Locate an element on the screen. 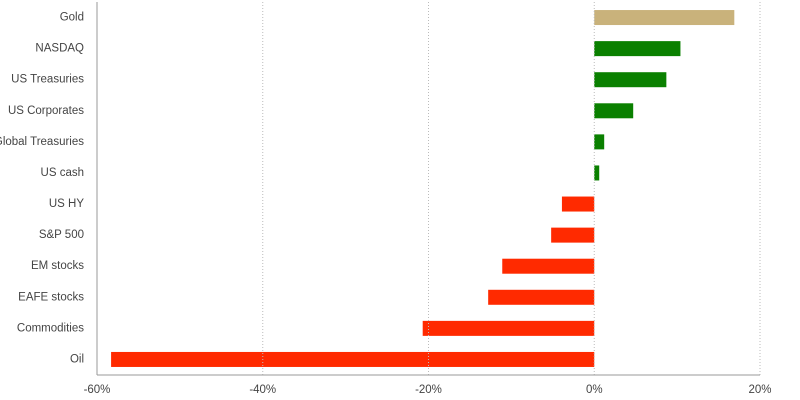 This screenshot has width=800, height=400. y-tick-label: US Treasuries is located at coordinates (47, 80).